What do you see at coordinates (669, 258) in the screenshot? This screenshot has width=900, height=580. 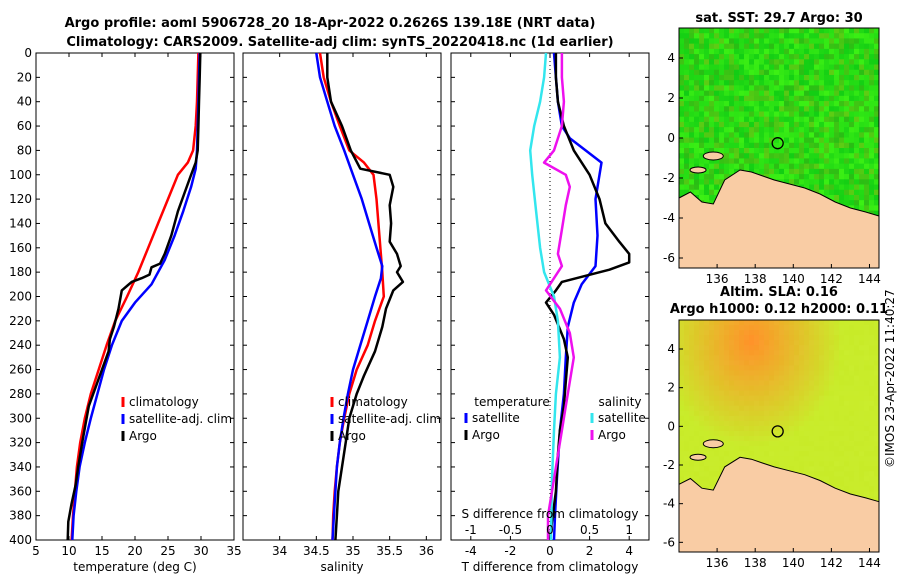 I see `y-tick-label: -6` at bounding box center [669, 258].